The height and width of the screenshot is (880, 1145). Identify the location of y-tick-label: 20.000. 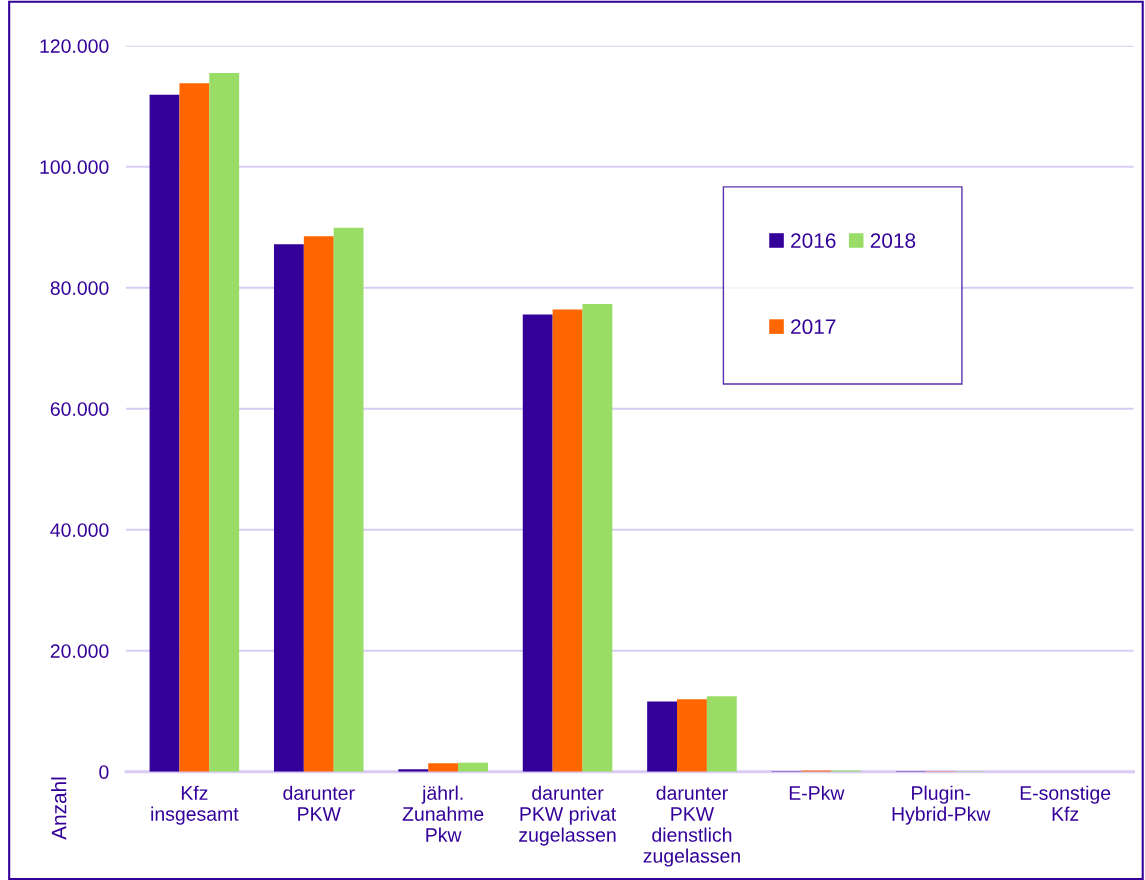
(79, 651).